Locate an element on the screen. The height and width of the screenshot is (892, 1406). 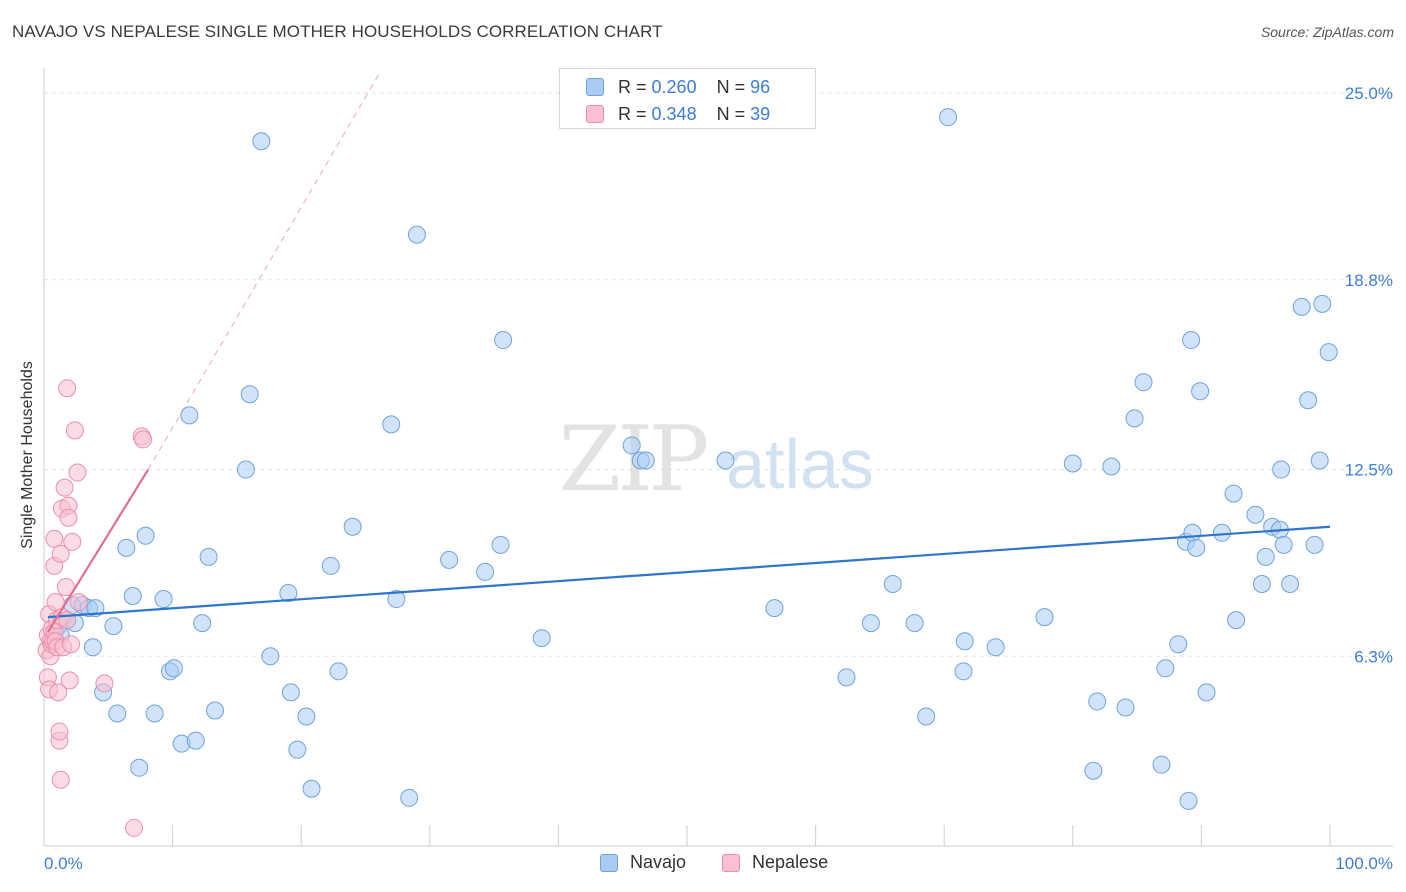
navajo-swatch is located at coordinates (595, 87).